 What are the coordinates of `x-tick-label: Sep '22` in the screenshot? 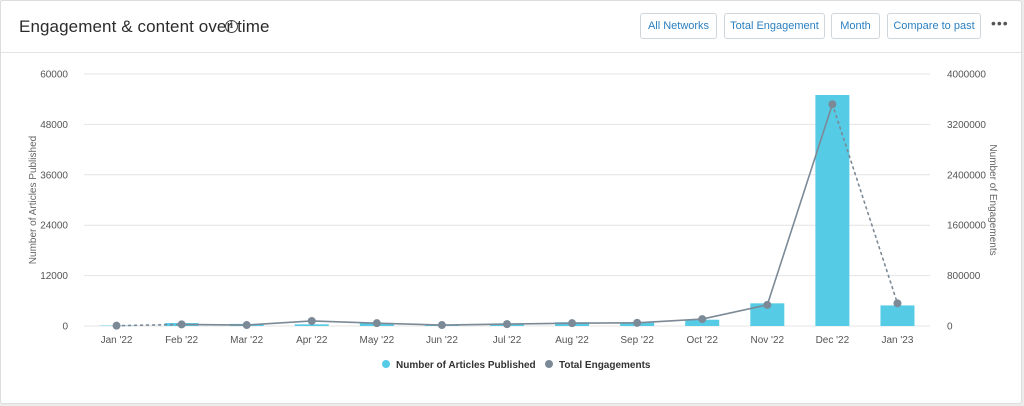 It's located at (637, 340).